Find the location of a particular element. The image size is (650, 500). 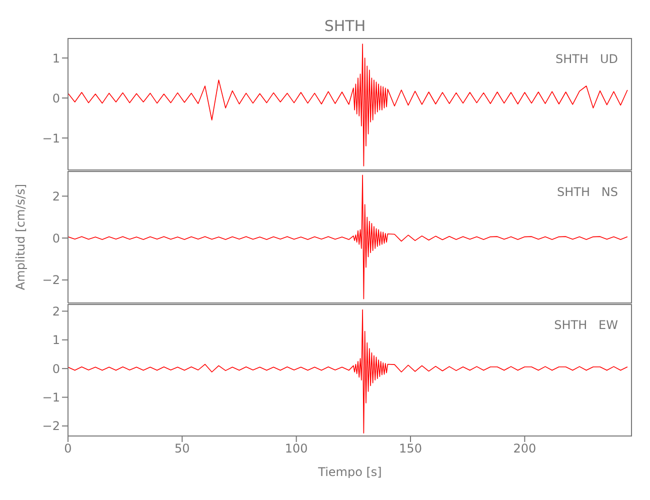

annotation: SHTH EW is located at coordinates (586, 325).